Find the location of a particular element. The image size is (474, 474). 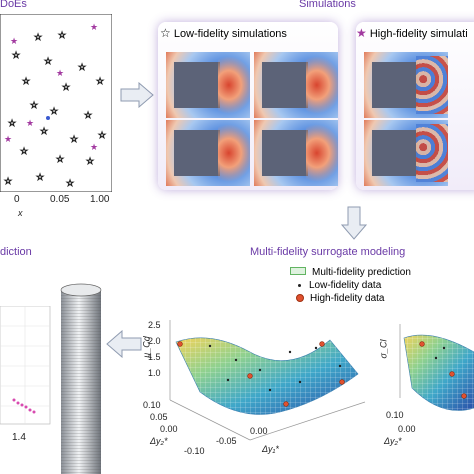

red-dot-icon is located at coordinates (300, 298).